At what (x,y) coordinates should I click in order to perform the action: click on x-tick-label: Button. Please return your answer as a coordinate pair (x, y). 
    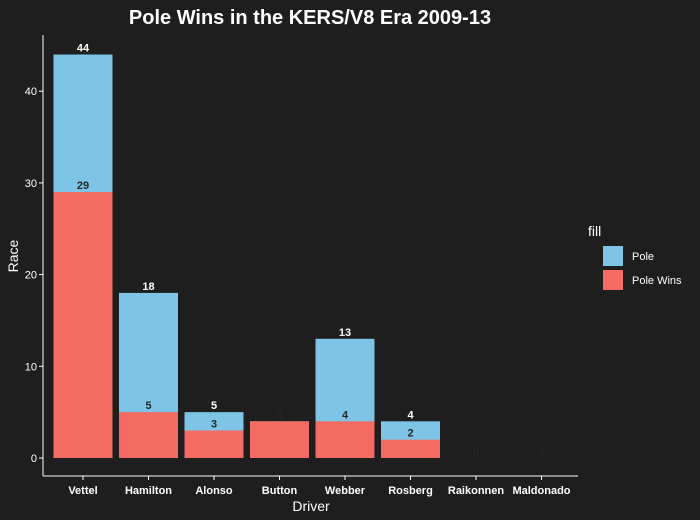
    Looking at the image, I should click on (280, 491).